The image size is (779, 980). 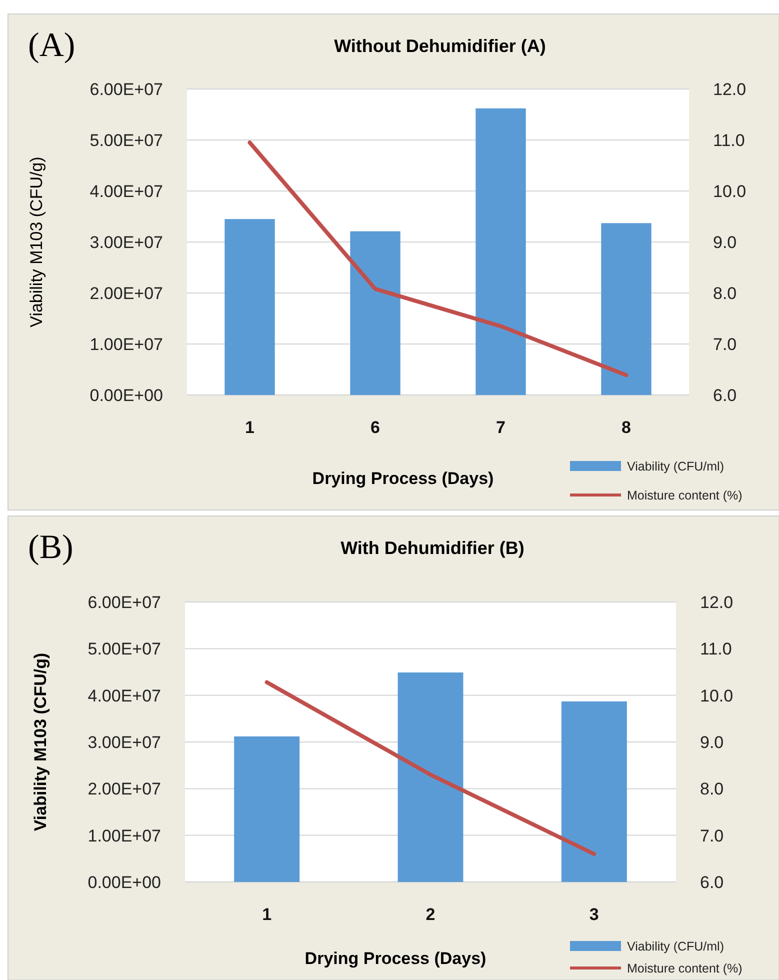 I want to click on x-tick-label: 7, so click(x=501, y=427).